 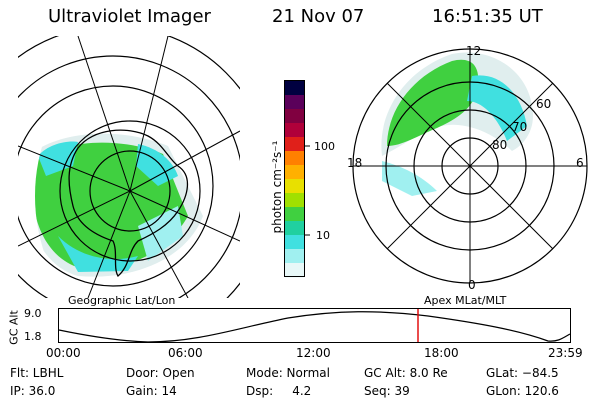 I want to click on time-tick-1800: 18:00, so click(x=441, y=353).